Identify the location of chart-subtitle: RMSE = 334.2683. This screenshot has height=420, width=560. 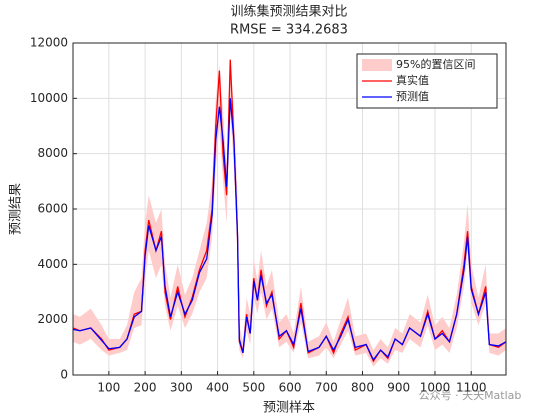
(289, 30).